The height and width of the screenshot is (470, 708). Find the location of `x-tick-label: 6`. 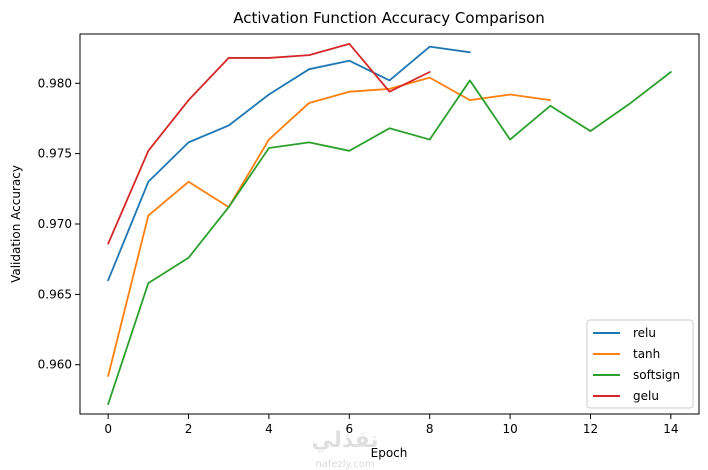

x-tick-label: 6 is located at coordinates (349, 429).